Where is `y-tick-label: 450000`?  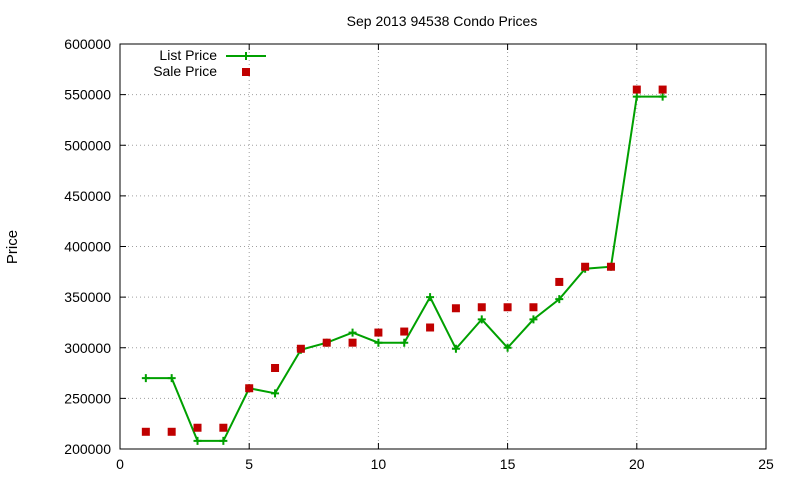 y-tick-label: 450000 is located at coordinates (87, 196).